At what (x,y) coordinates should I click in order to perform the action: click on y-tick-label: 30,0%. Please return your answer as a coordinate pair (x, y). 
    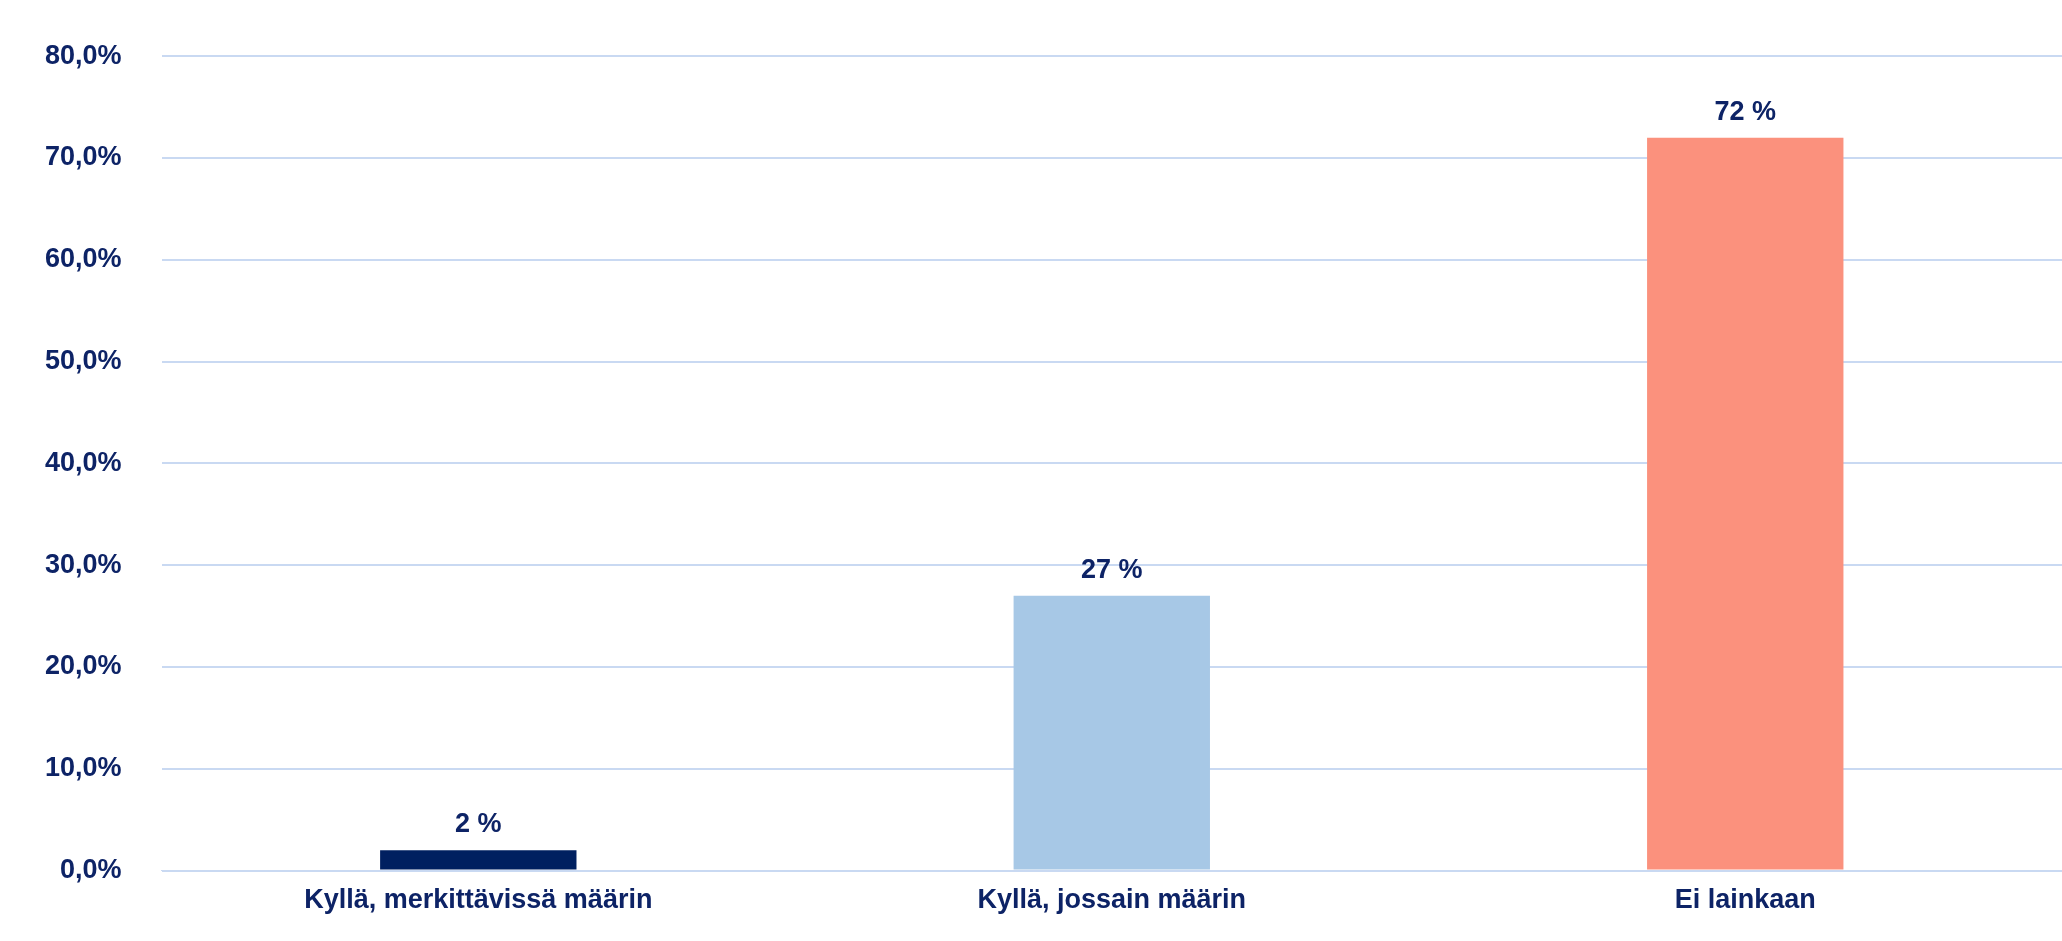
    Looking at the image, I should click on (83, 563).